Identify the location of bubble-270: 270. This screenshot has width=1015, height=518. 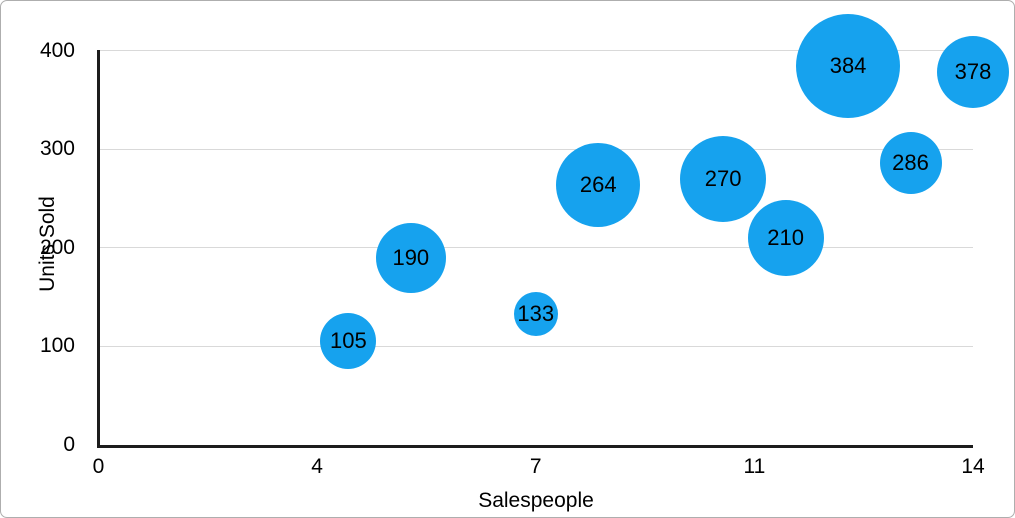
(723, 178).